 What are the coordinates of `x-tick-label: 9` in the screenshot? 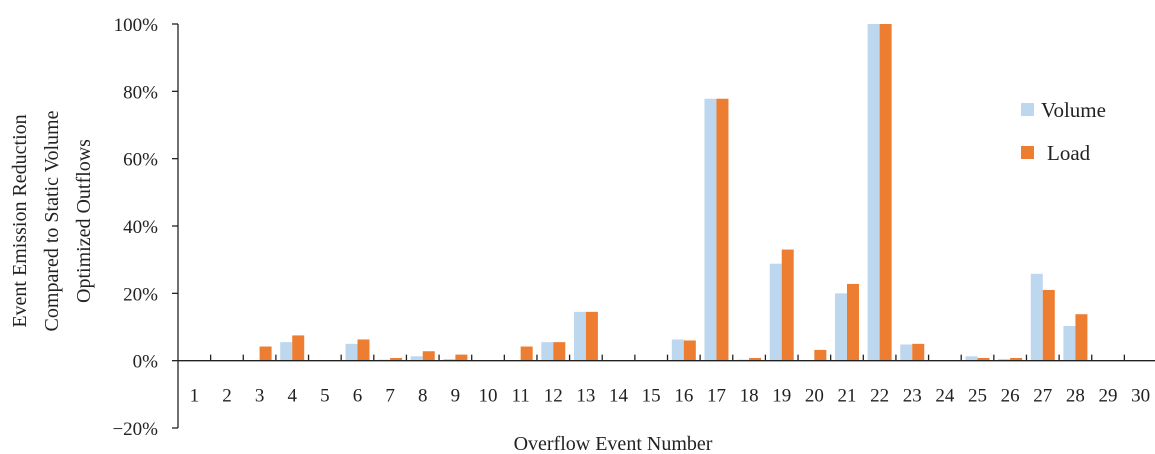 It's located at (456, 396).